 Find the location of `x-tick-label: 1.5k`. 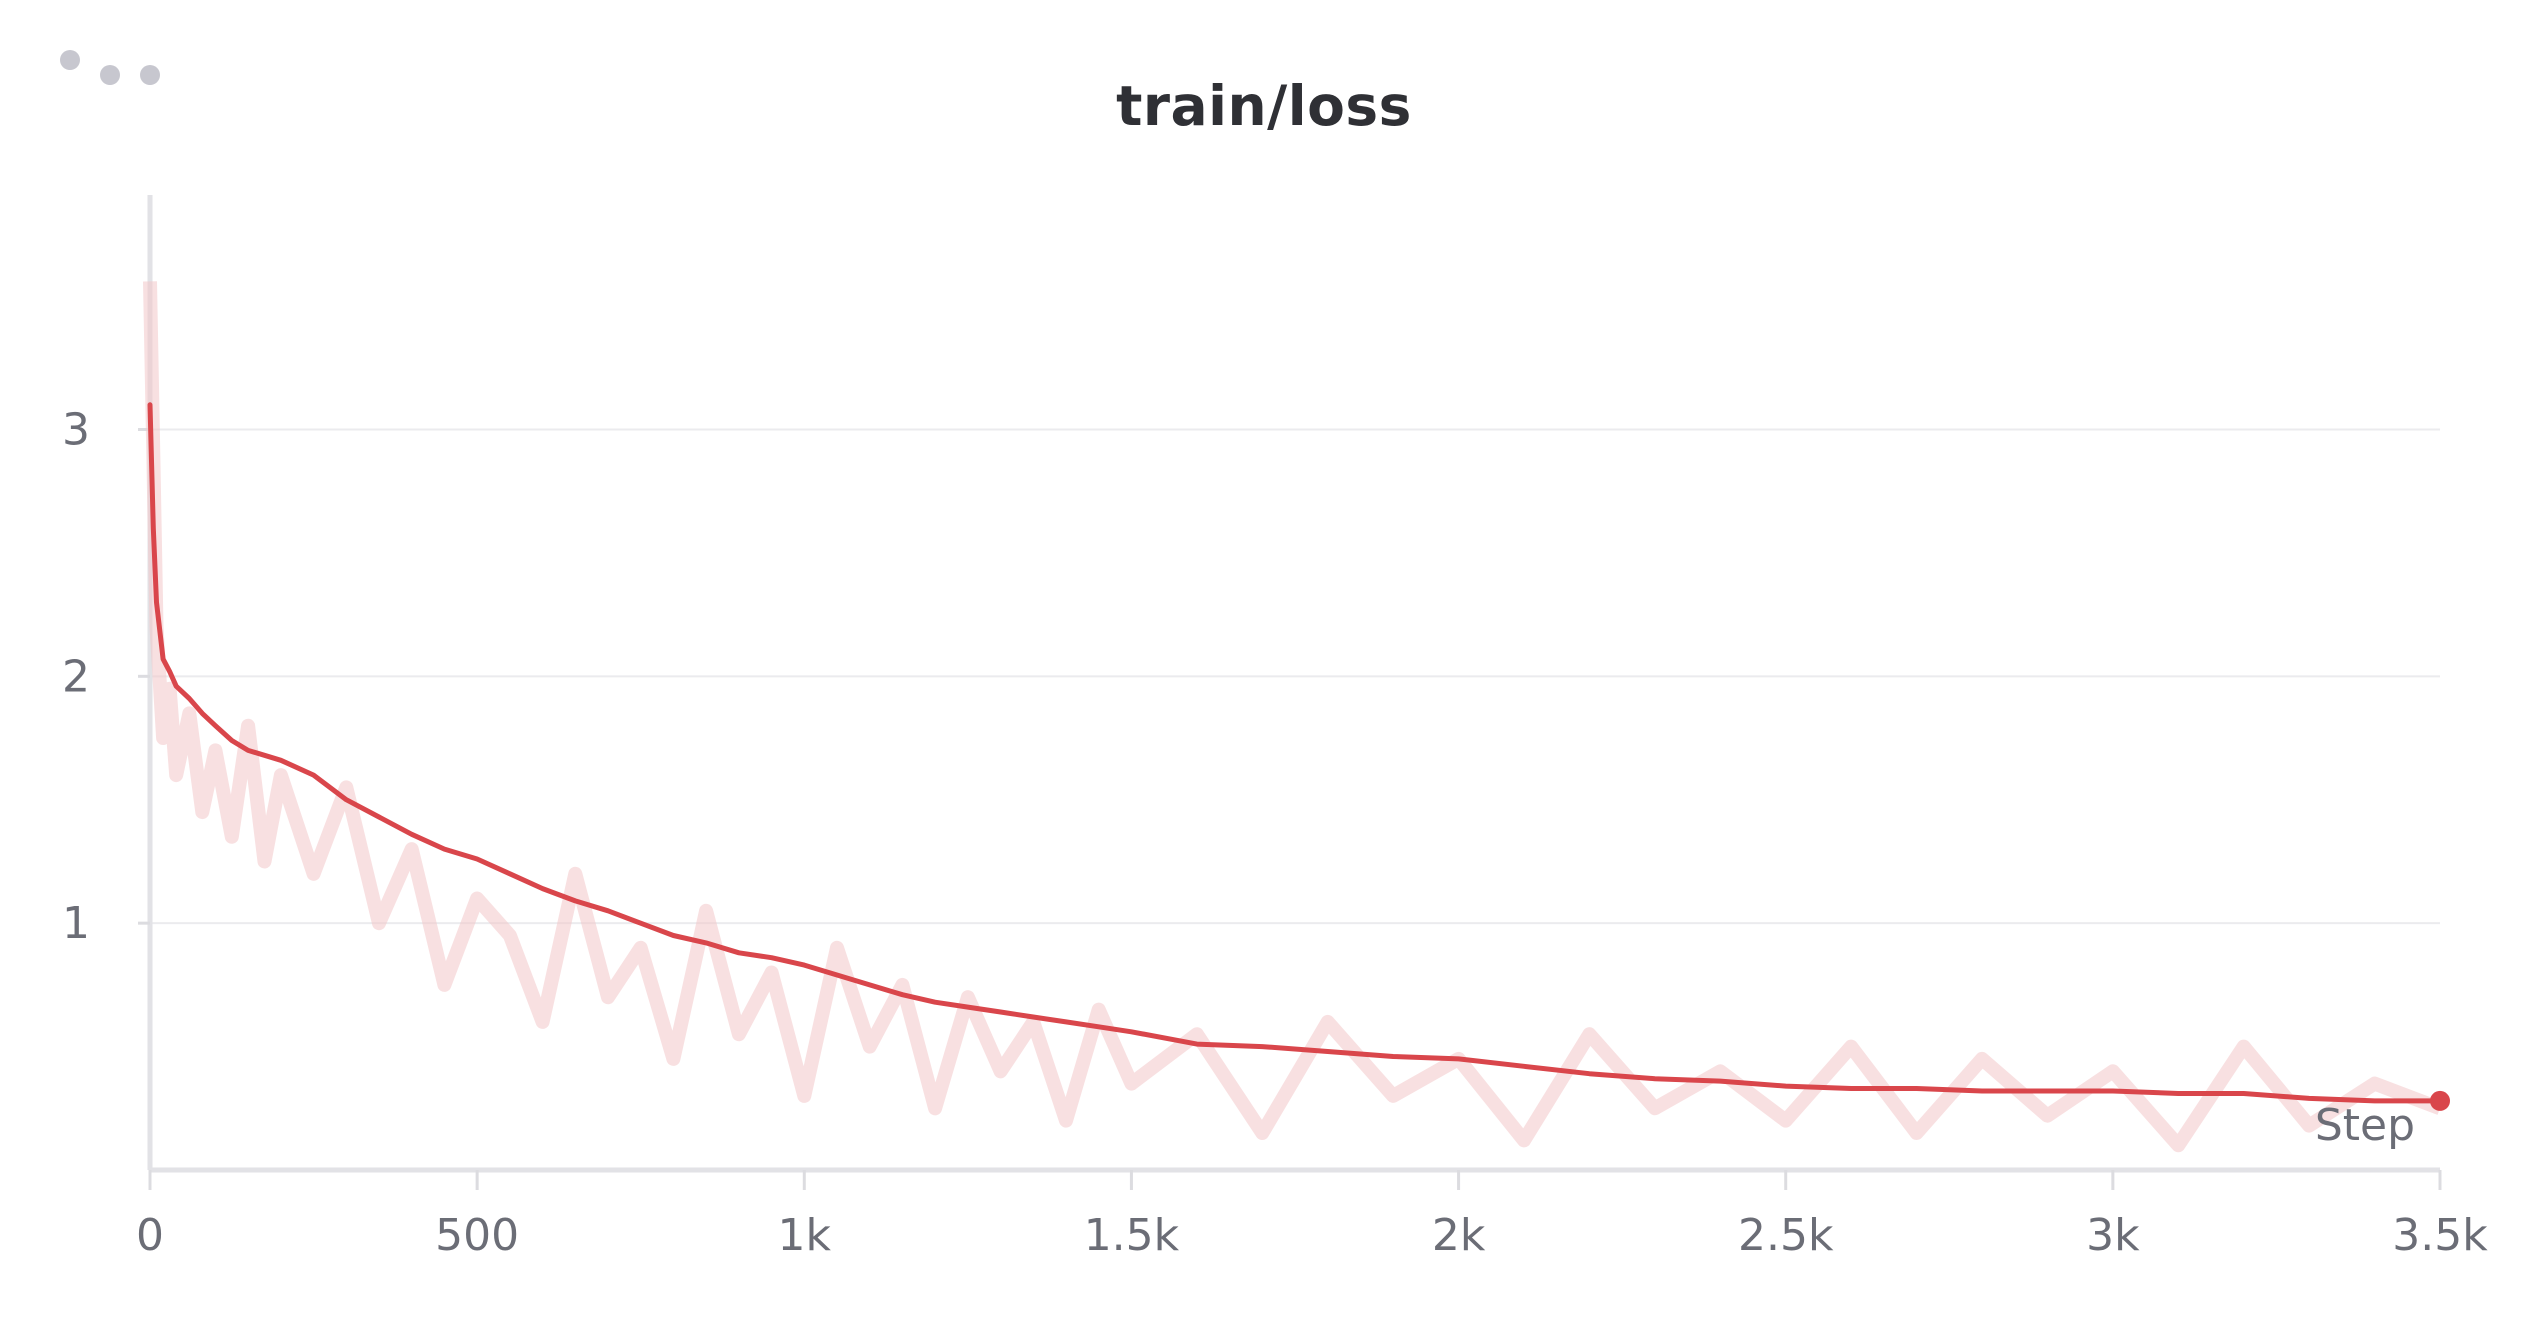

x-tick-label: 1.5k is located at coordinates (1132, 1235).